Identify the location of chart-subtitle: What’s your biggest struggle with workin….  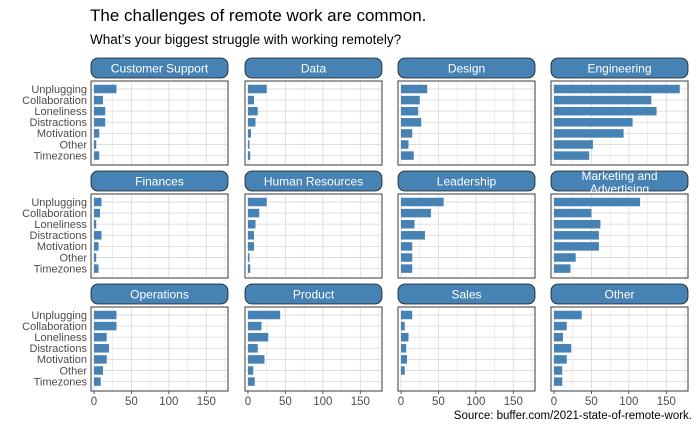
(246, 39).